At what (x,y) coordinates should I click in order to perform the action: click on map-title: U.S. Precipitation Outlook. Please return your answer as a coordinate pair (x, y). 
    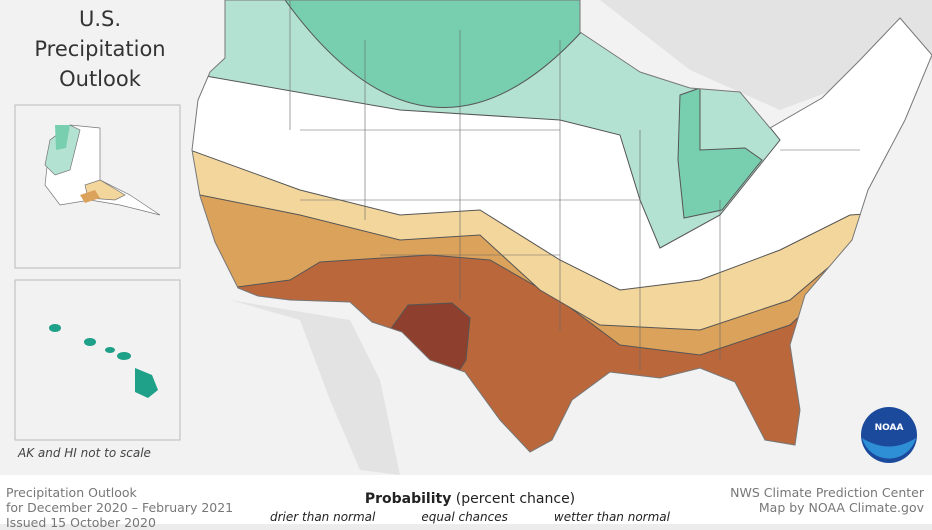
    Looking at the image, I should click on (100, 49).